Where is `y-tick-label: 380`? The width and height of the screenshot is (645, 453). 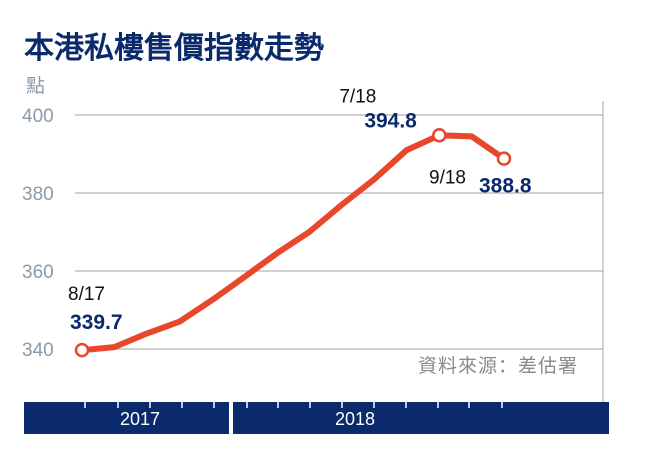 y-tick-label: 380 is located at coordinates (38, 194).